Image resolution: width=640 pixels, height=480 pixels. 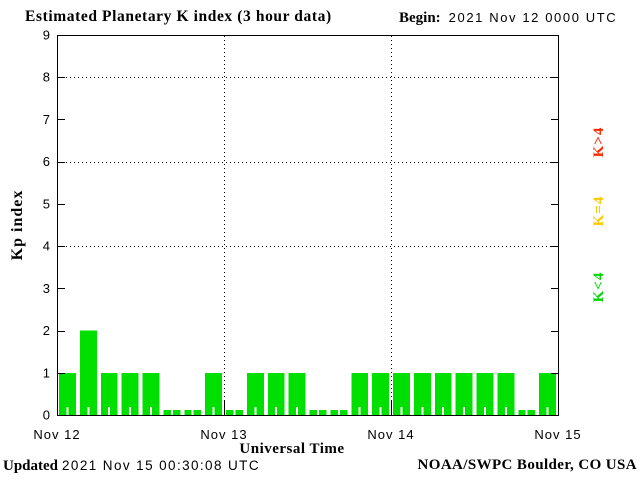 I want to click on ytick-label-8: 8, so click(x=46, y=77).